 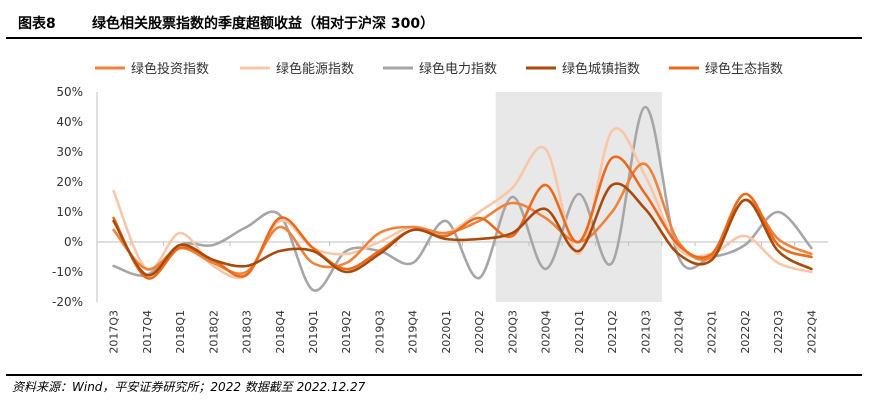 I want to click on x-tick-label: 2018Q1, so click(x=180, y=332).